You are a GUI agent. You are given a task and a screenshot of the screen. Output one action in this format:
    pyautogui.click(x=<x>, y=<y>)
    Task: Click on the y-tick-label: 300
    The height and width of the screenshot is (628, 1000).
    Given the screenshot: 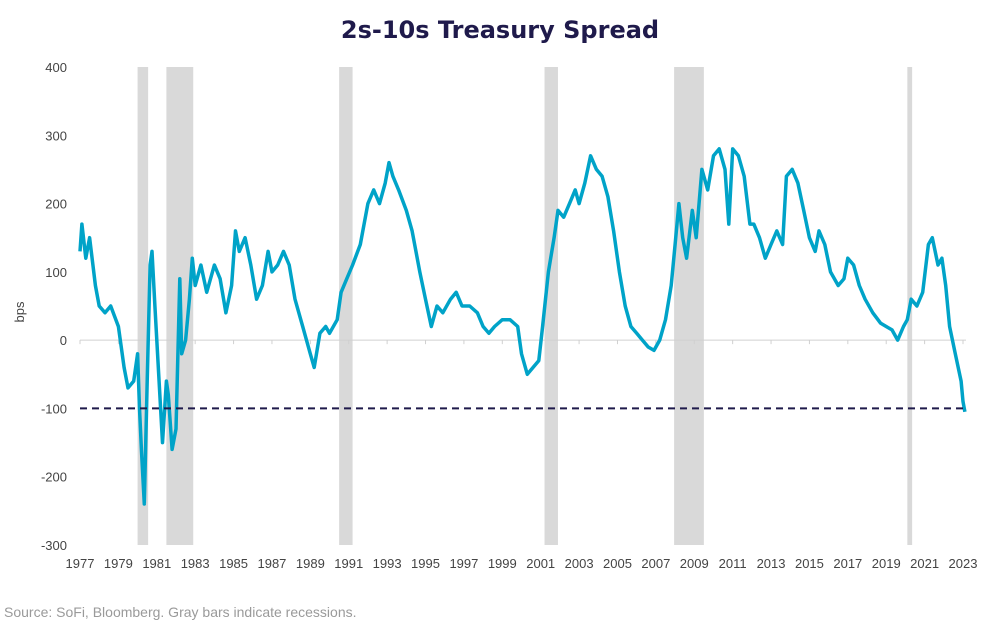 What is the action you would take?
    pyautogui.click(x=56, y=135)
    